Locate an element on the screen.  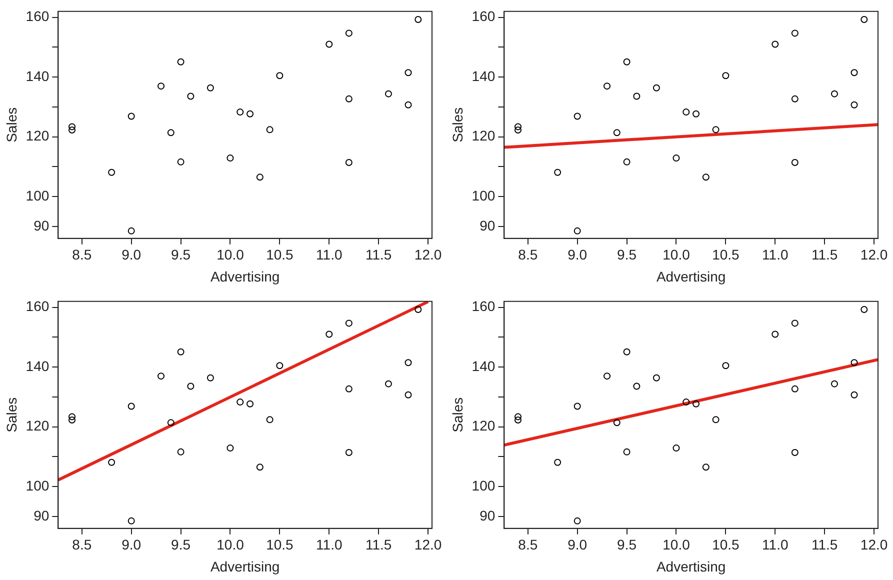
x-tick-label: 10.5 is located at coordinates (726, 544).